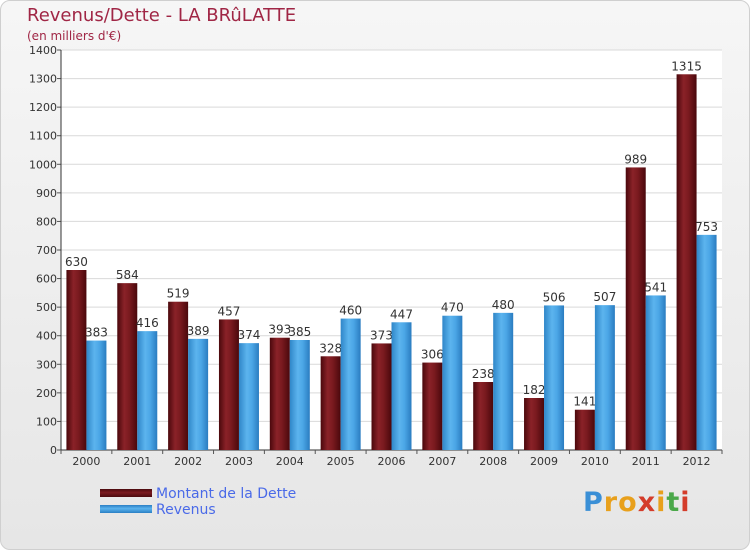  I want to click on x-tick-label: 2002, so click(188, 461).